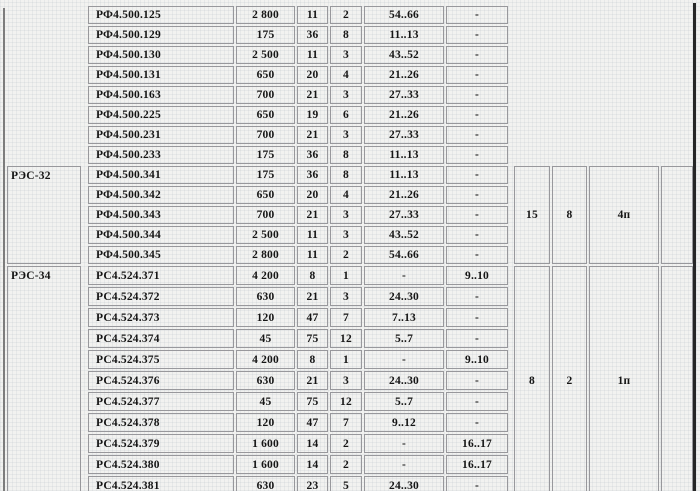 The height and width of the screenshot is (491, 700). What do you see at coordinates (312, 55) in the screenshot?
I see `numeric-cell: 11` at bounding box center [312, 55].